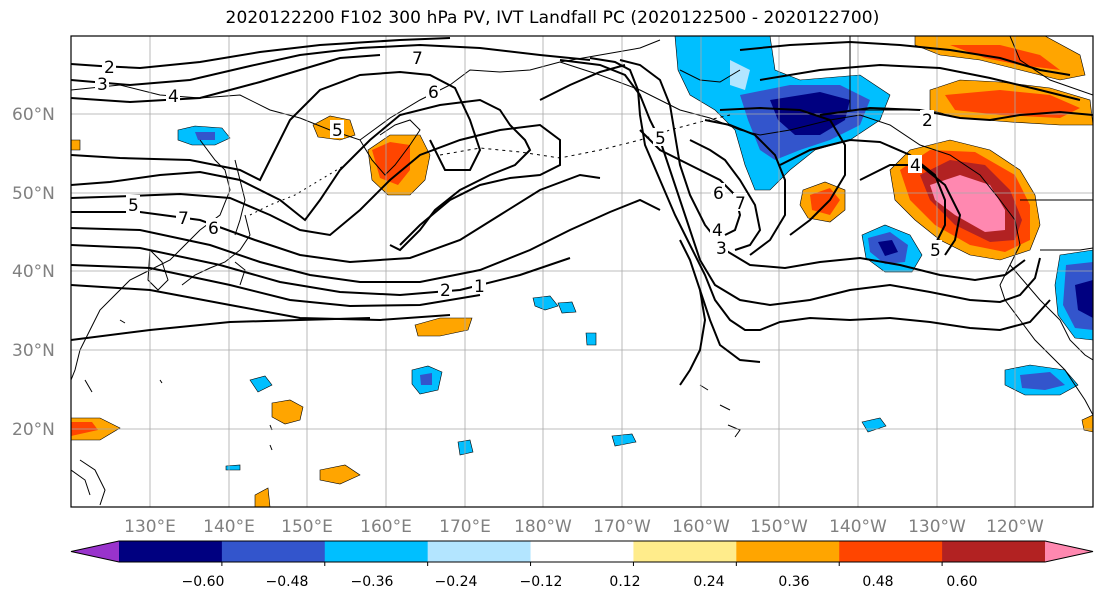  What do you see at coordinates (456, 582) in the screenshot?
I see `colorbar-tick-label: −0.24` at bounding box center [456, 582].